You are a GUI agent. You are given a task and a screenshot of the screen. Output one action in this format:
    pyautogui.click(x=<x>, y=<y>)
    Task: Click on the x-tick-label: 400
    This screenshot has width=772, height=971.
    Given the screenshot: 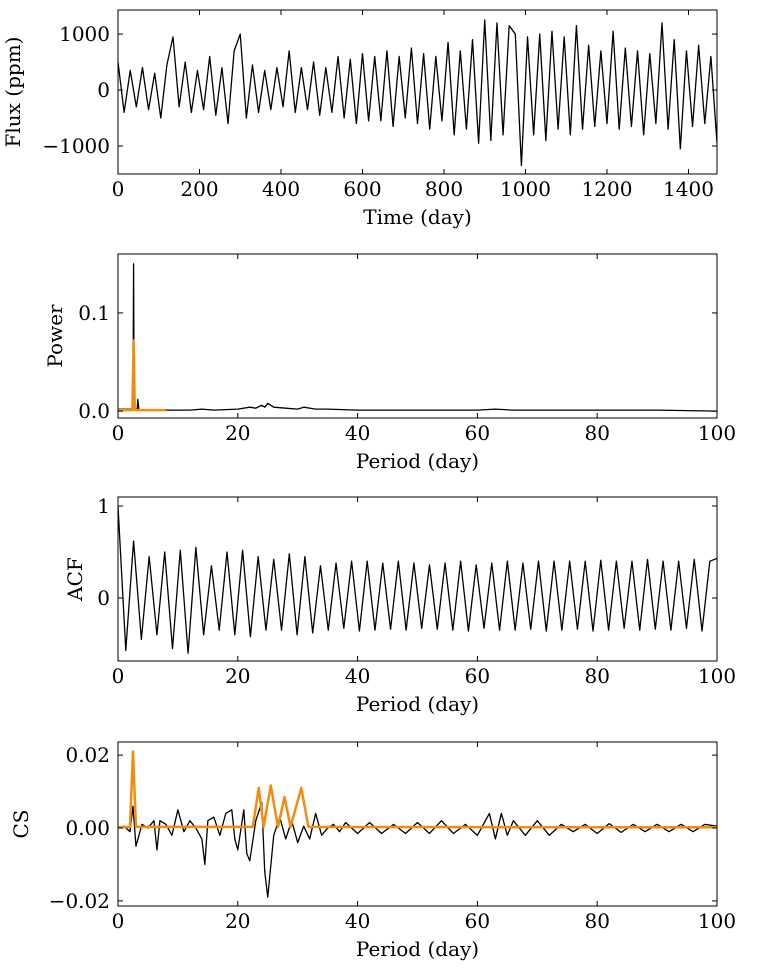 What is the action you would take?
    pyautogui.click(x=281, y=189)
    